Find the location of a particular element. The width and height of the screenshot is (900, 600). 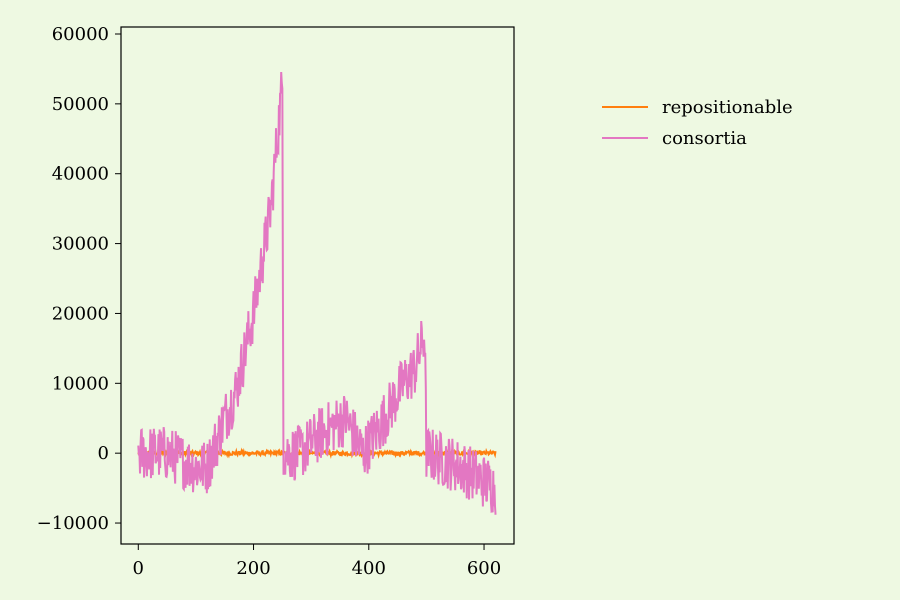

y-tick-label: 50000 is located at coordinates (80, 104).